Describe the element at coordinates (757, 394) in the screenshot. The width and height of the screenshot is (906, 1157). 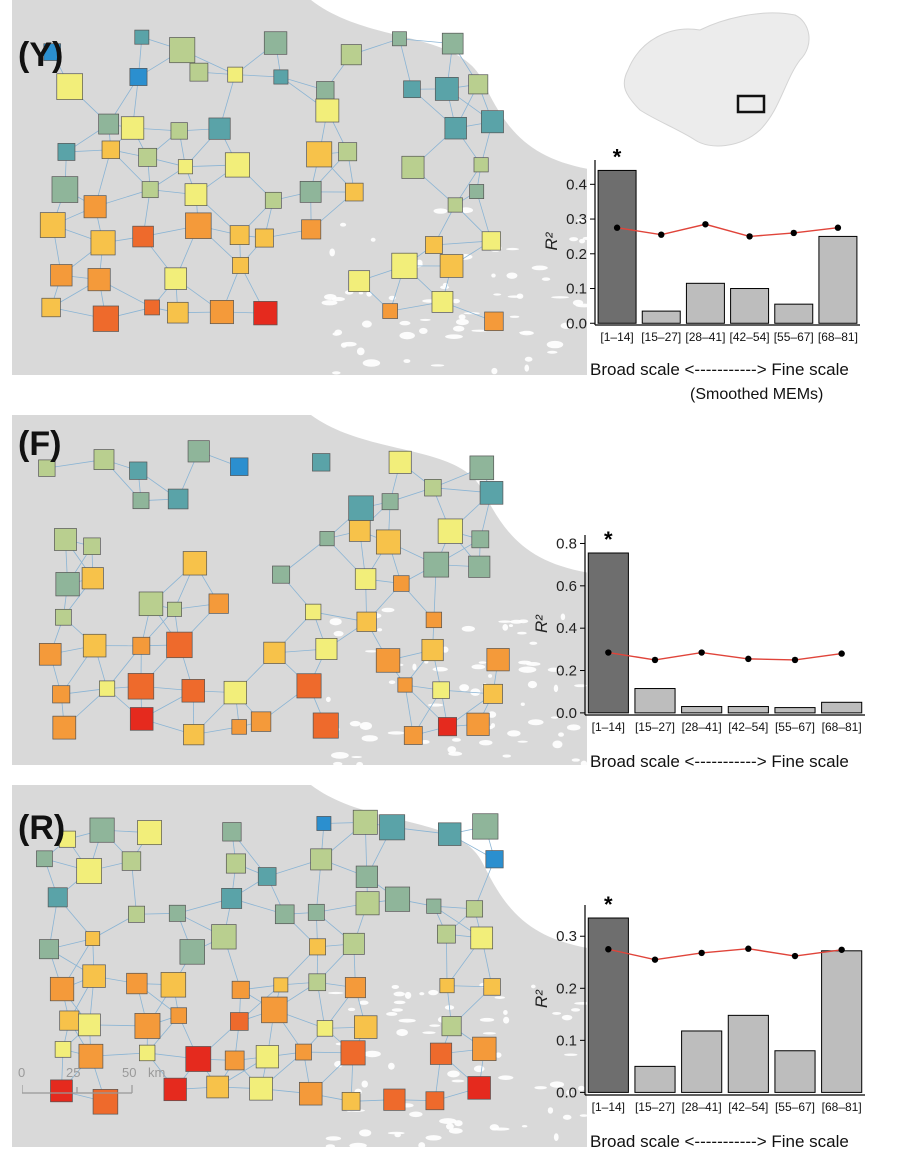
I see `sub-note-smoothed-mems: (Smoothed MEMs)` at that location.